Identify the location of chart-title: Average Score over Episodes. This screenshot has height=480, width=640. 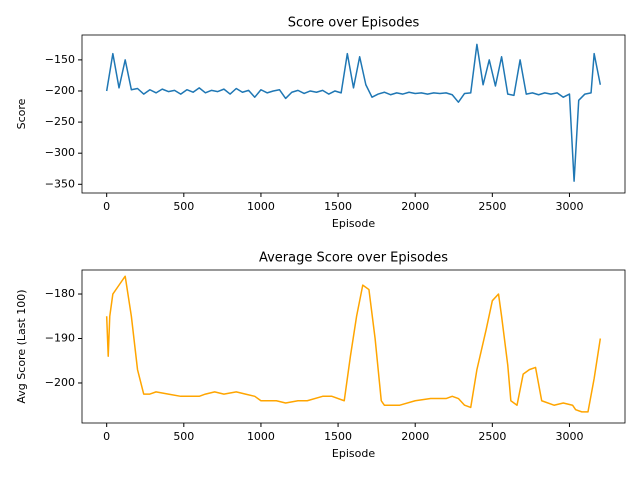
(353, 258).